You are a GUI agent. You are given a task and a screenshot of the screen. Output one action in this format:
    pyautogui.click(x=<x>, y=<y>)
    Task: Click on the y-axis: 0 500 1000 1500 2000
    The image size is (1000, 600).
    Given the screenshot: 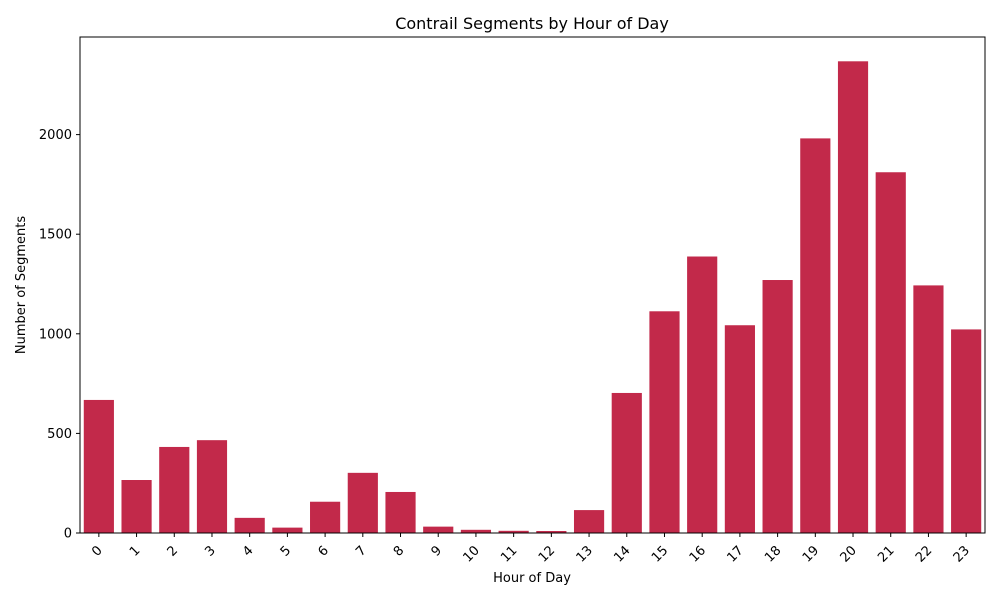 What is the action you would take?
    pyautogui.click(x=59, y=335)
    